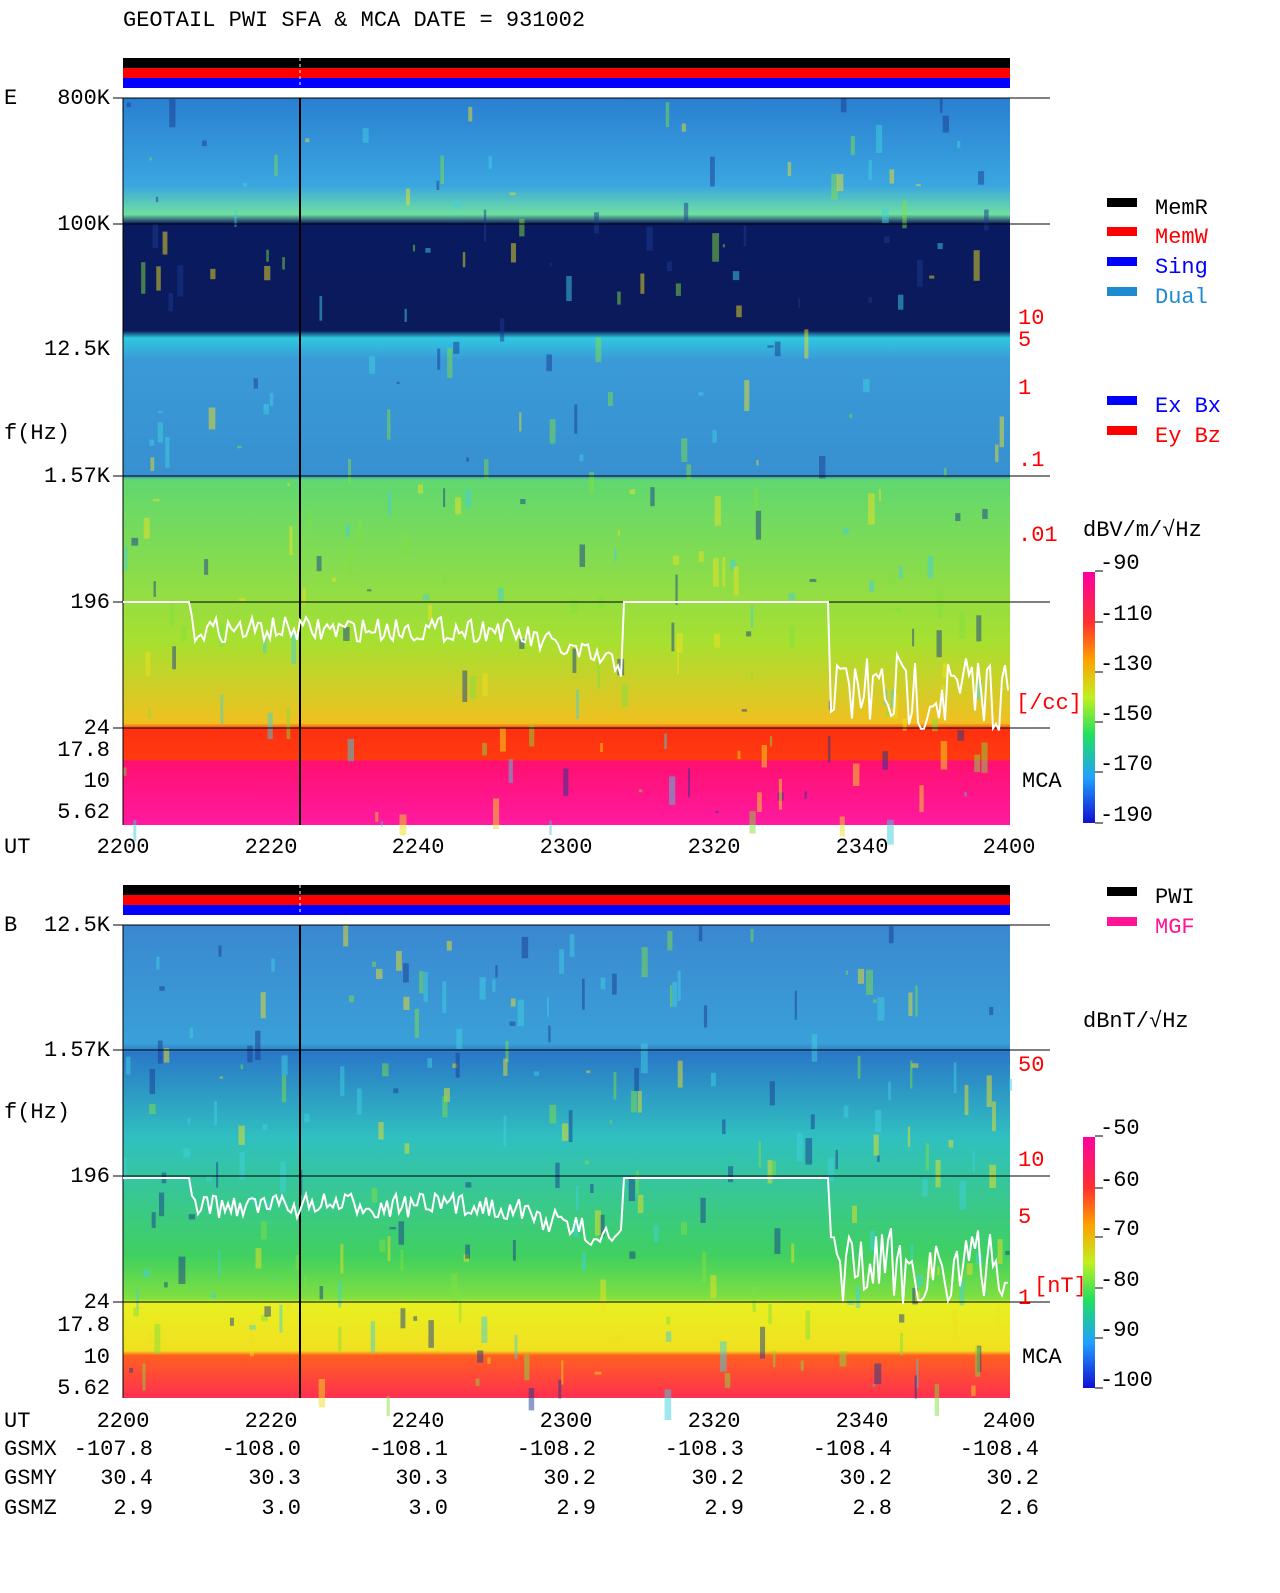  I want to click on time-label: 2200, so click(123, 1421).